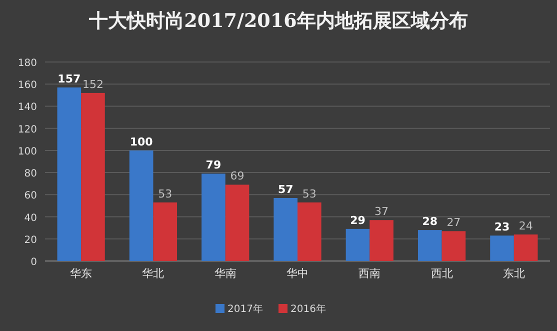 The height and width of the screenshot is (331, 557). Describe the element at coordinates (358, 220) in the screenshot. I see `data-label: 29` at that location.